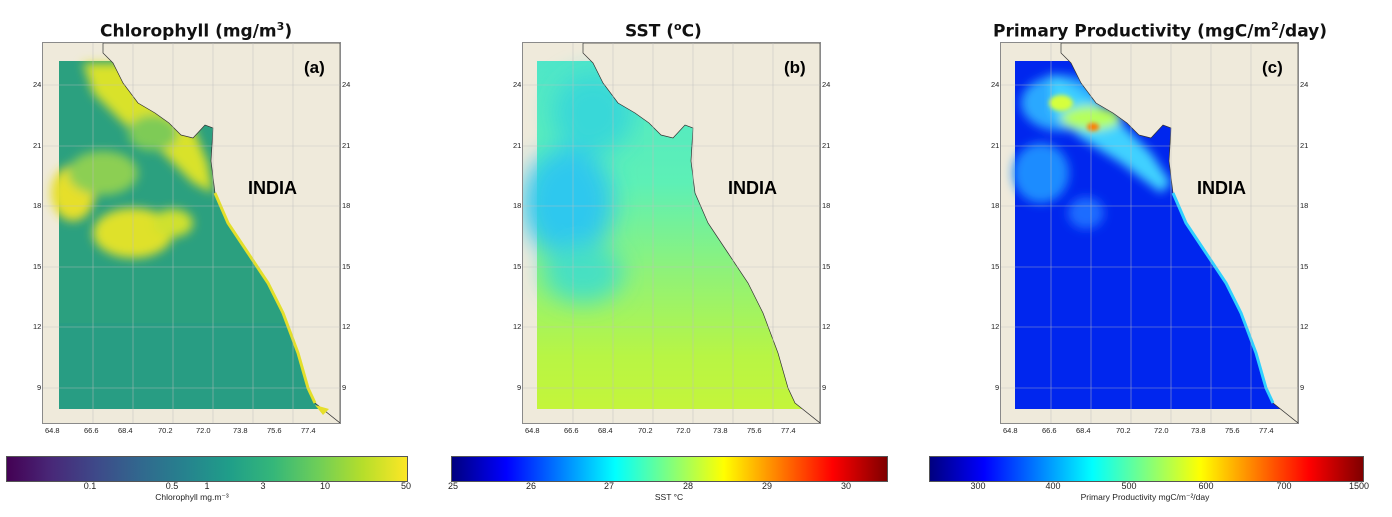 Image resolution: width=1392 pixels, height=517 pixels. Describe the element at coordinates (1284, 486) in the screenshot. I see `colorbar-tick: 700` at that location.